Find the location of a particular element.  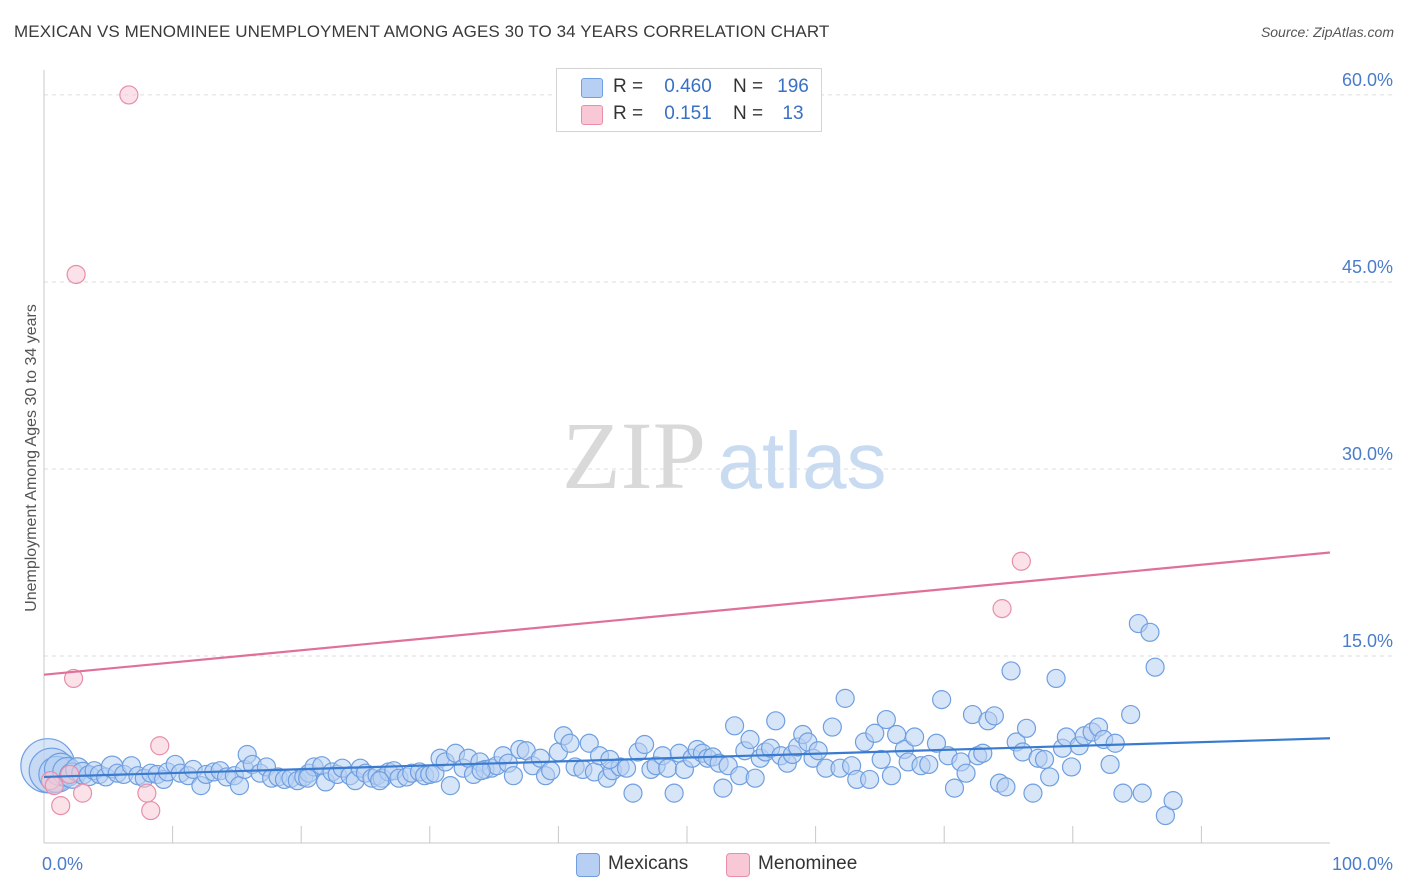

r-value: 0.151 is located at coordinates (688, 113).